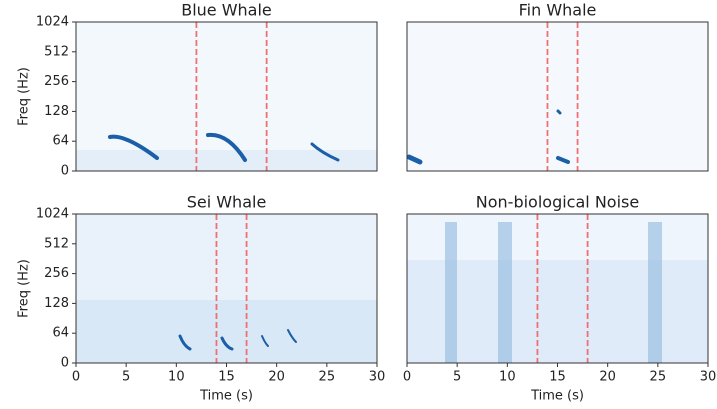 This screenshot has width=717, height=409. I want to click on panel-title: Sei Whale, so click(227, 202).